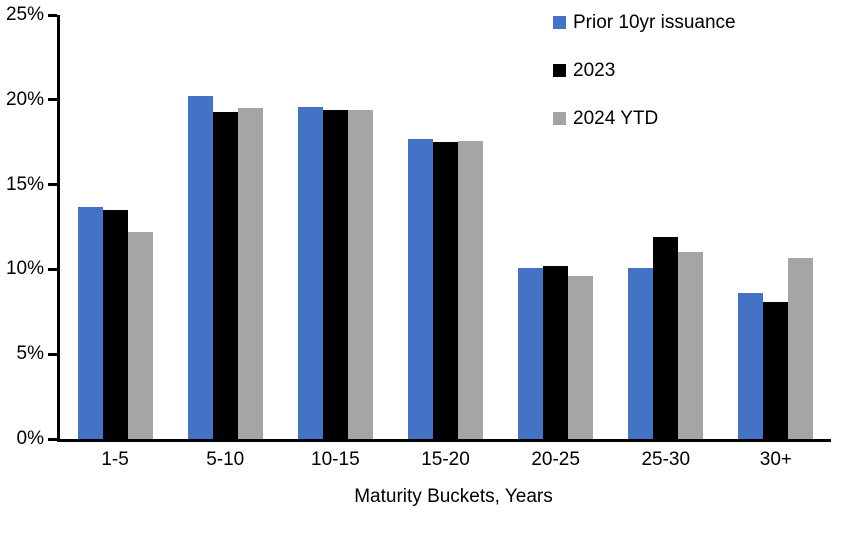 The height and width of the screenshot is (534, 852). What do you see at coordinates (666, 459) in the screenshot?
I see `x-tick-label-25-30: 25-30` at bounding box center [666, 459].